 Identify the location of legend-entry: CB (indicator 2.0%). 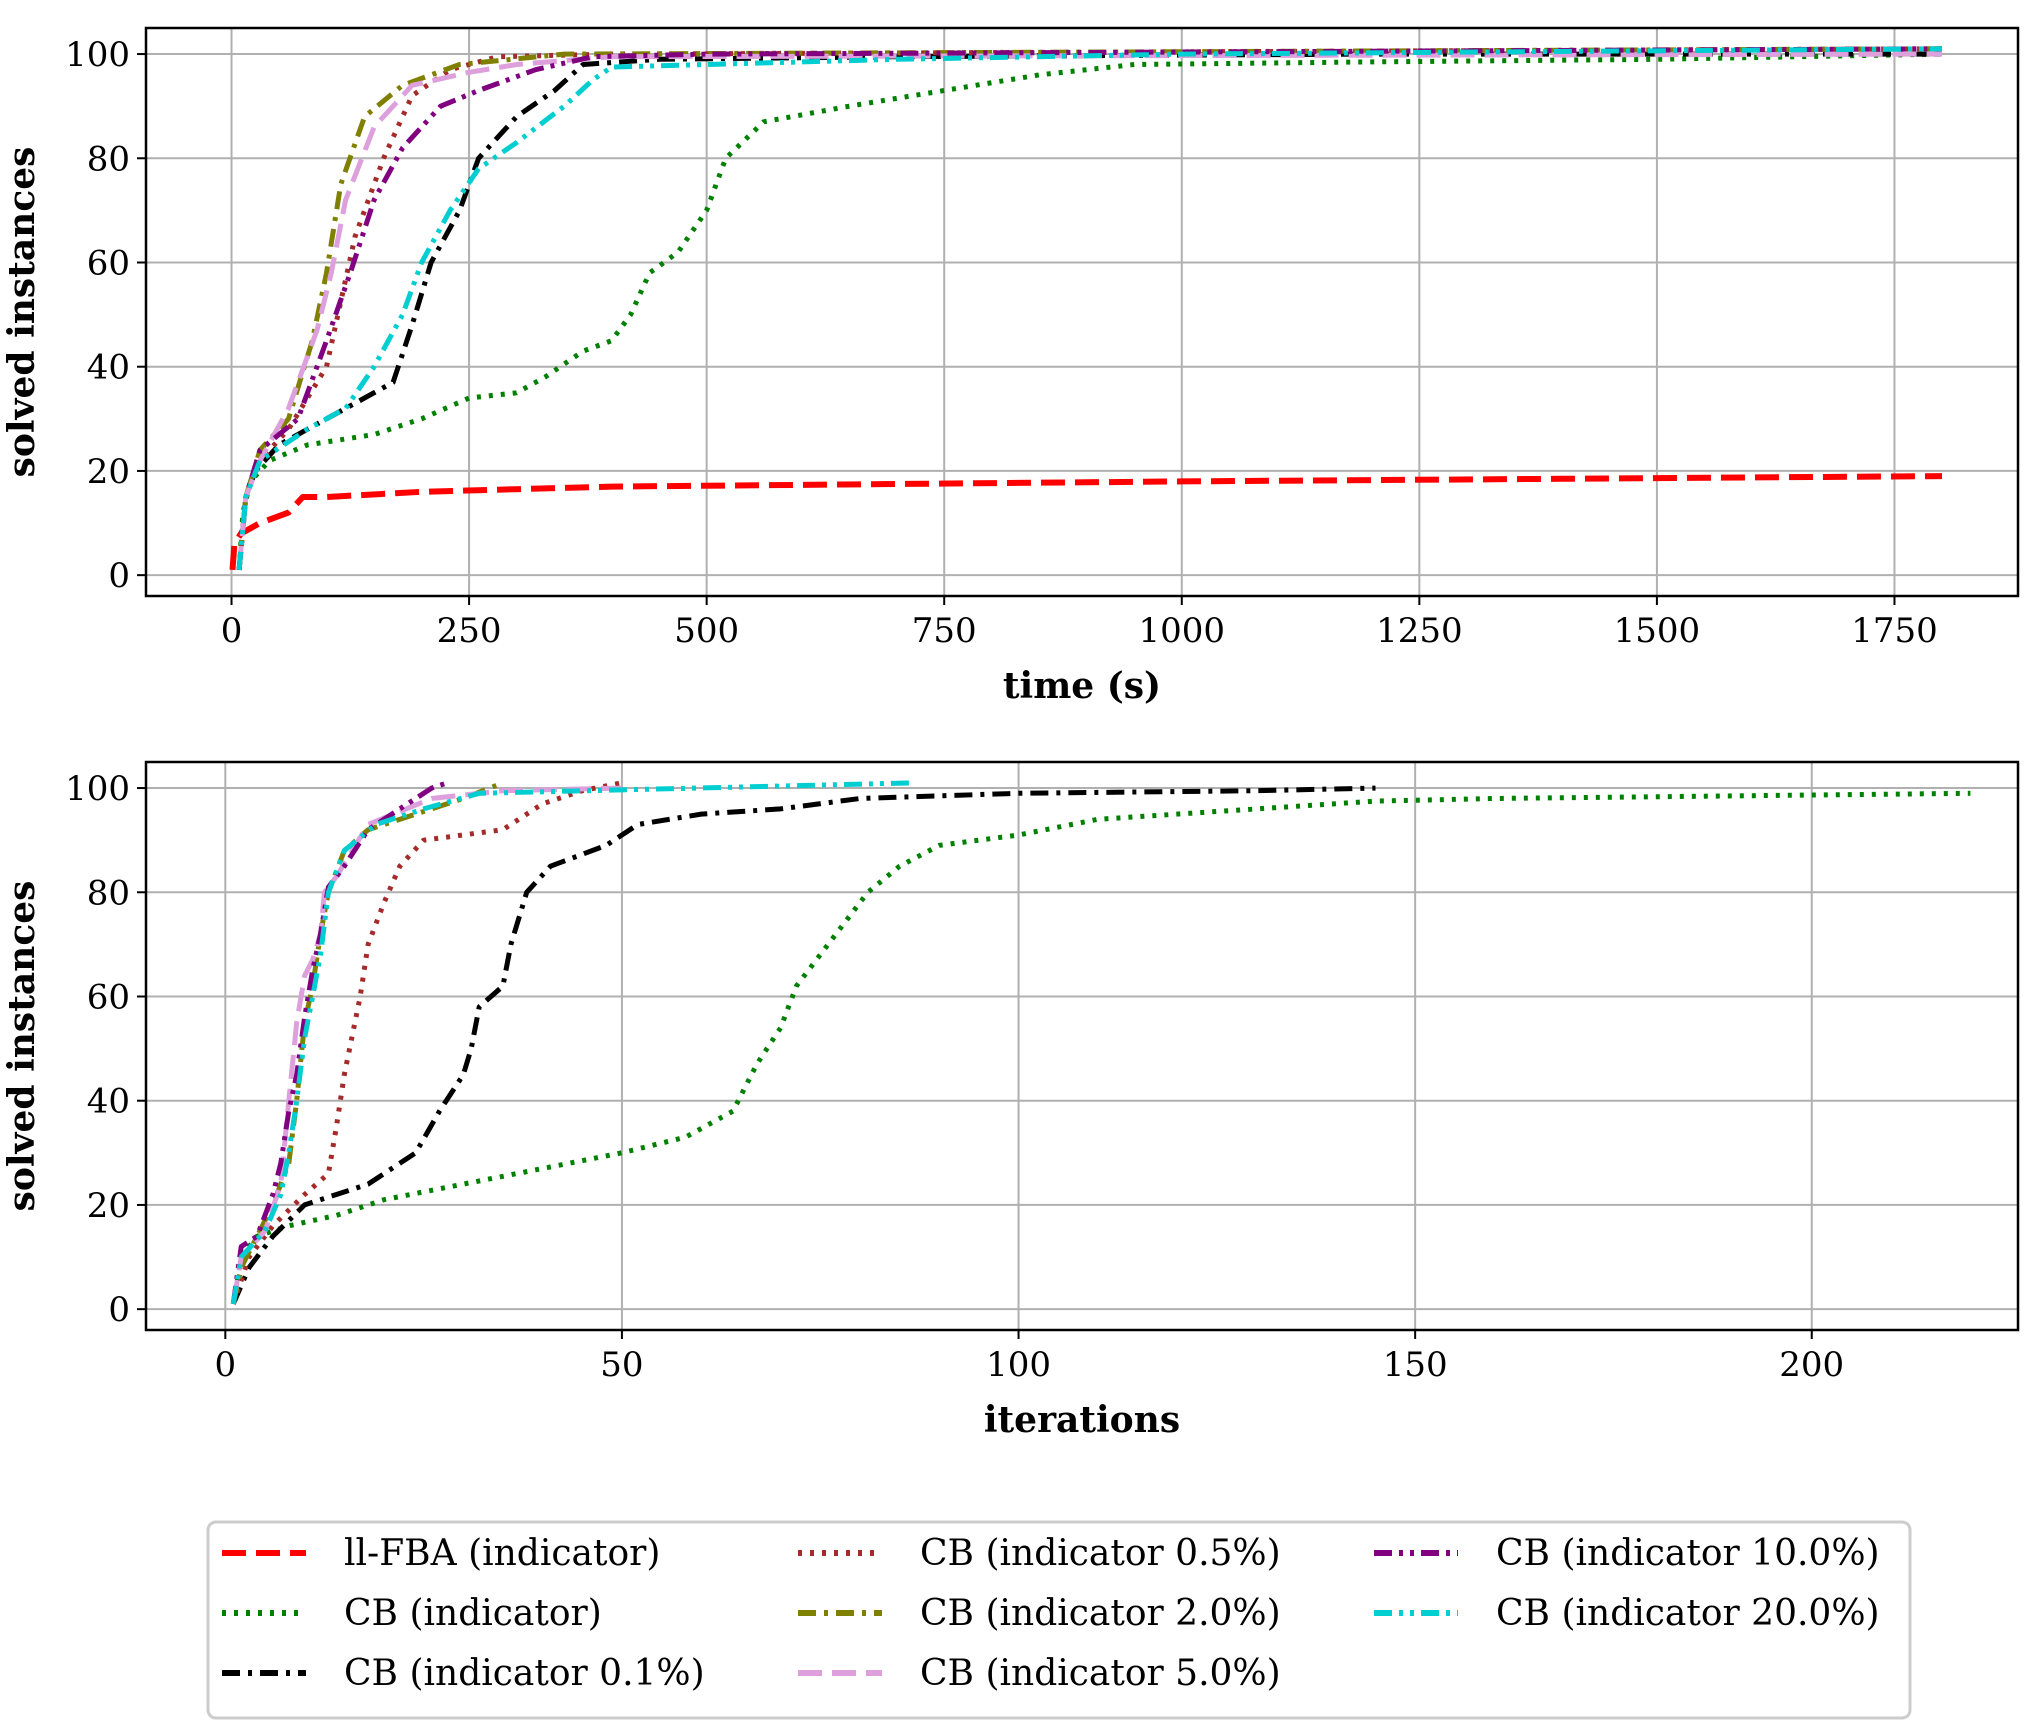
(1039, 1613).